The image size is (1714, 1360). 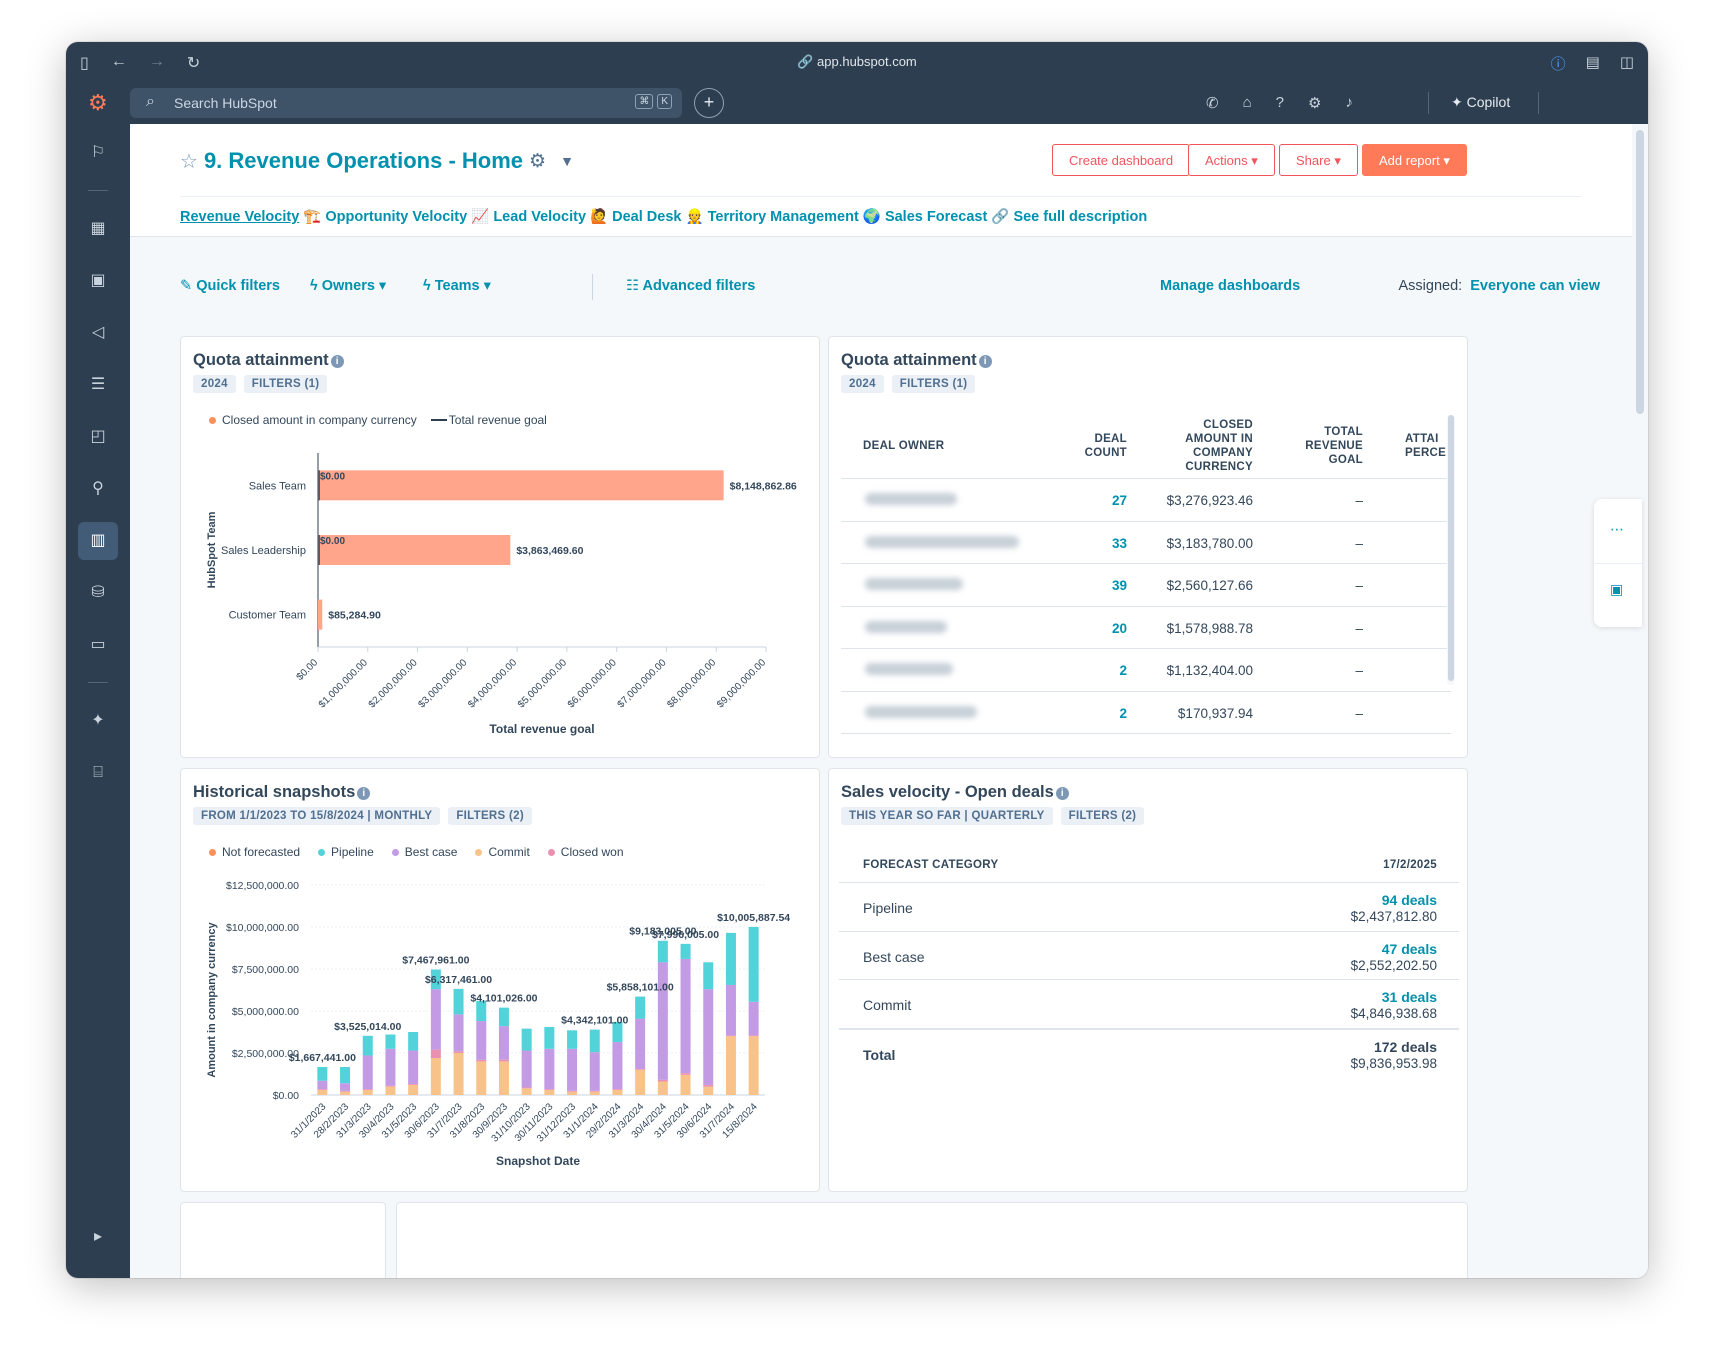 What do you see at coordinates (282, 792) in the screenshot?
I see `card-title: Historical snapshots i` at bounding box center [282, 792].